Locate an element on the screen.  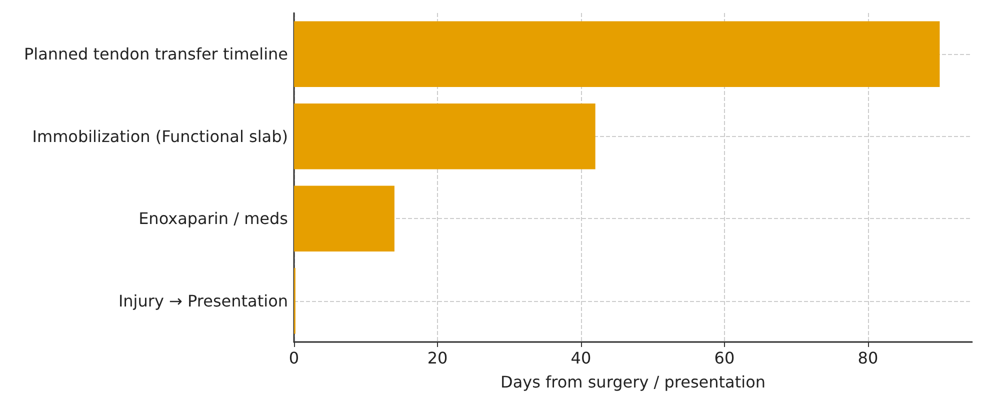
y-tick-label: Immobilization (Functional slab) is located at coordinates (160, 136).